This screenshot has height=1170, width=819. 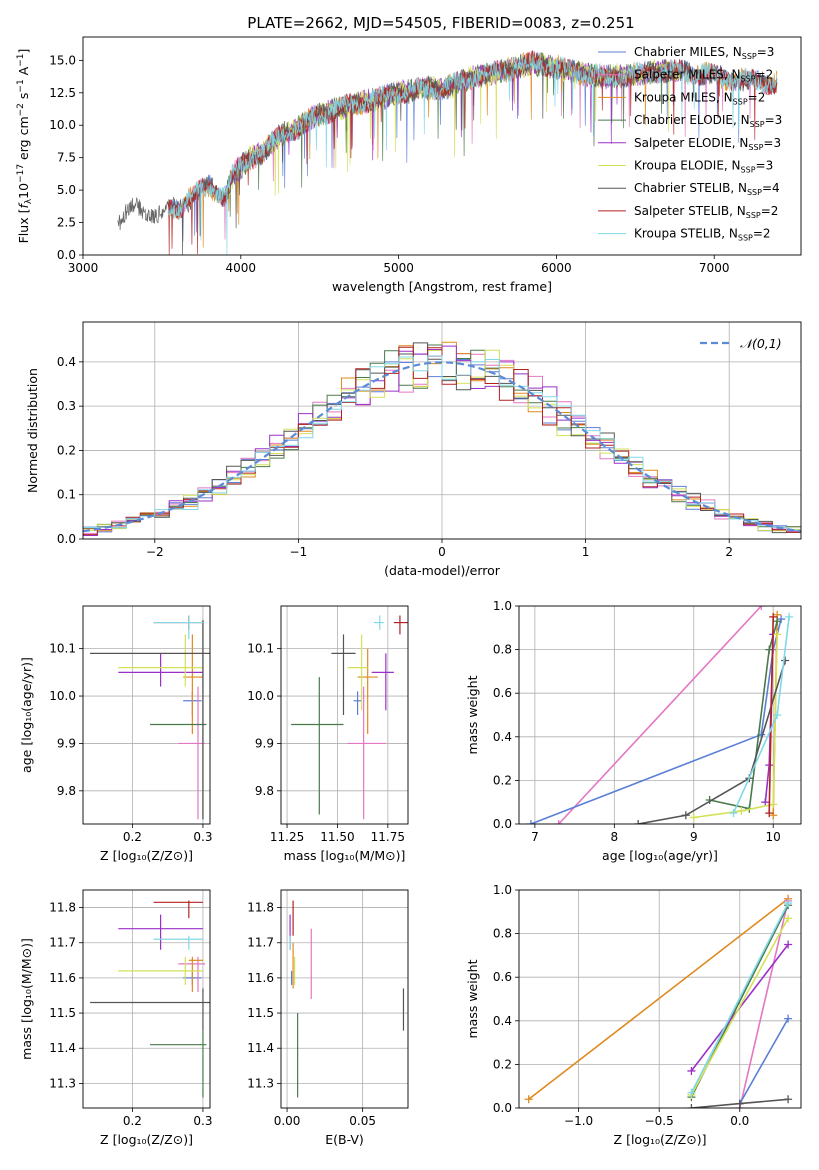 What do you see at coordinates (337, 837) in the screenshot?
I see `x-tick-label: 11.50` at bounding box center [337, 837].